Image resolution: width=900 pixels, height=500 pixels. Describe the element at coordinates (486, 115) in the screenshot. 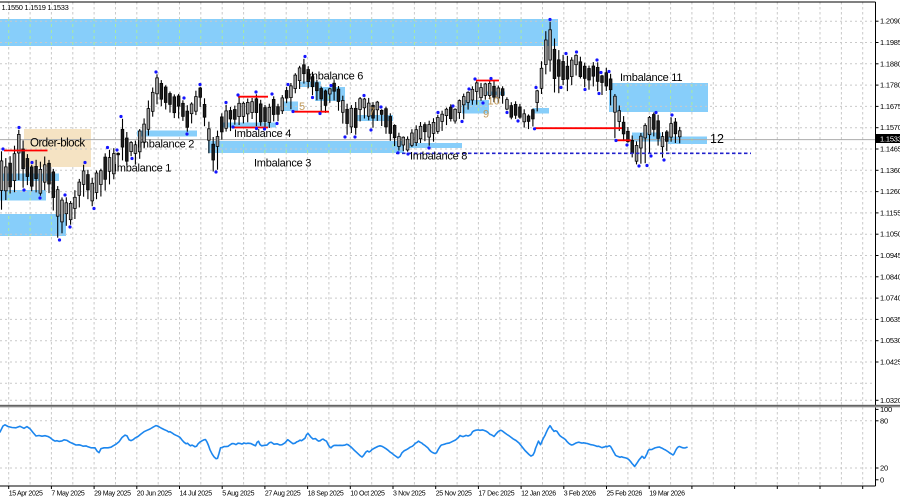

I see `svg-text: 9` at that location.